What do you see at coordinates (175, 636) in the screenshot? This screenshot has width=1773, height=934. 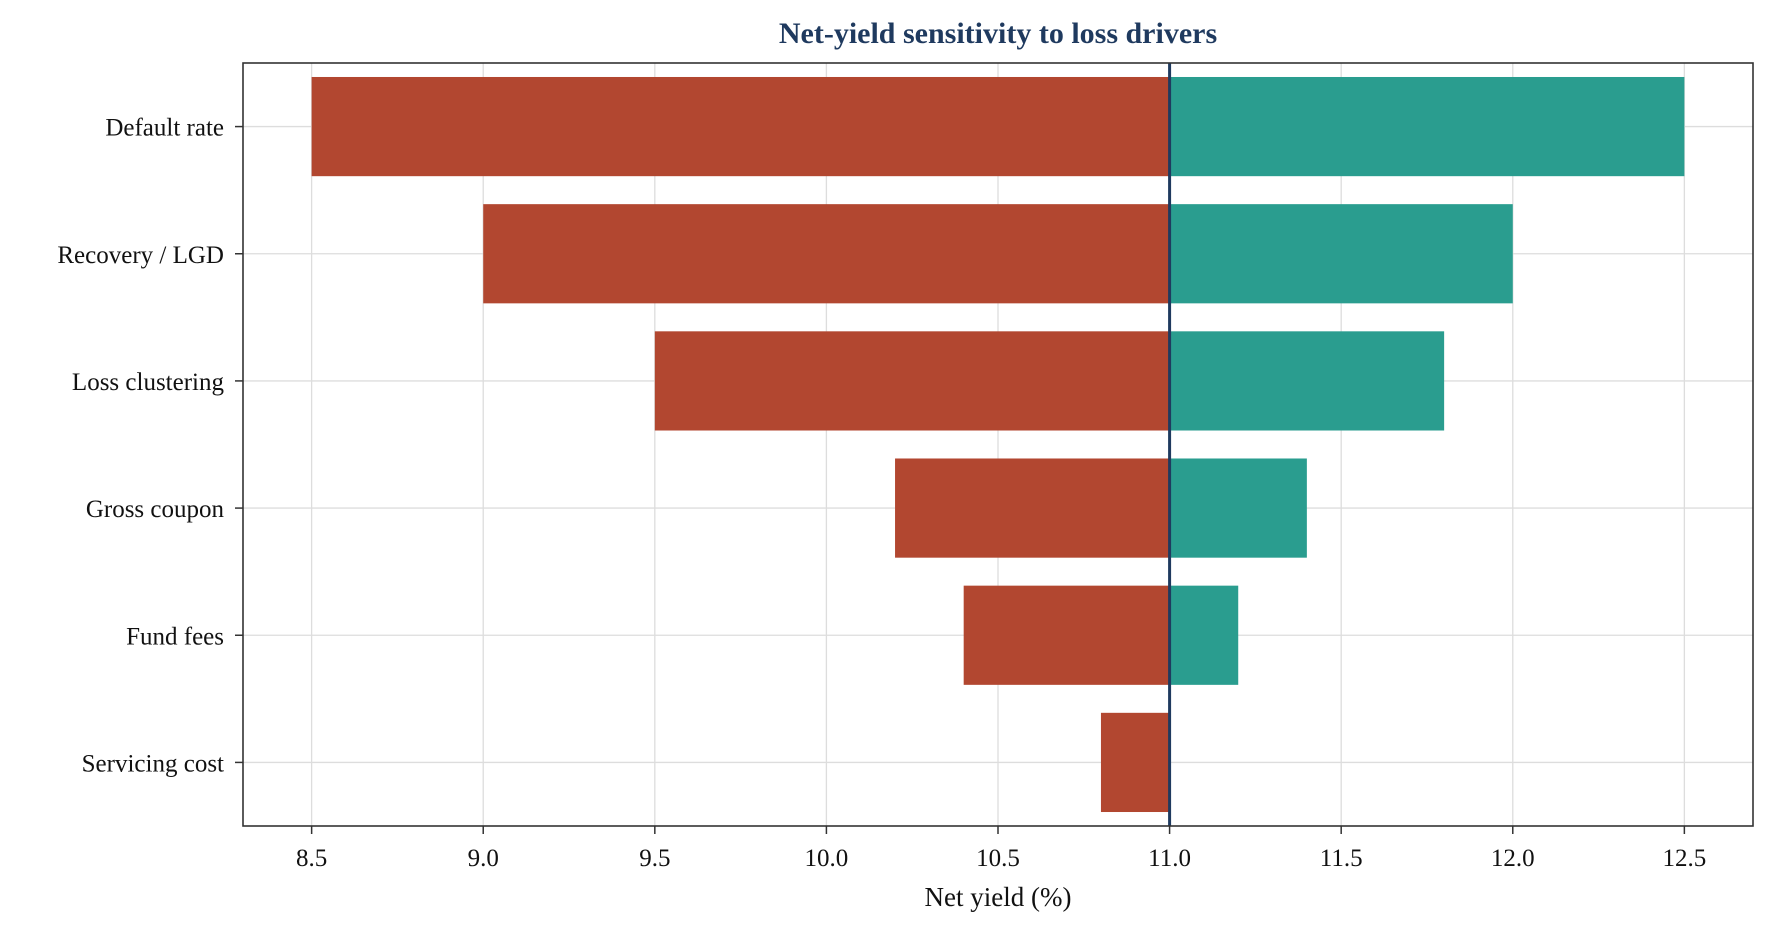 I see `y-tick-label: Fund fees` at bounding box center [175, 636].